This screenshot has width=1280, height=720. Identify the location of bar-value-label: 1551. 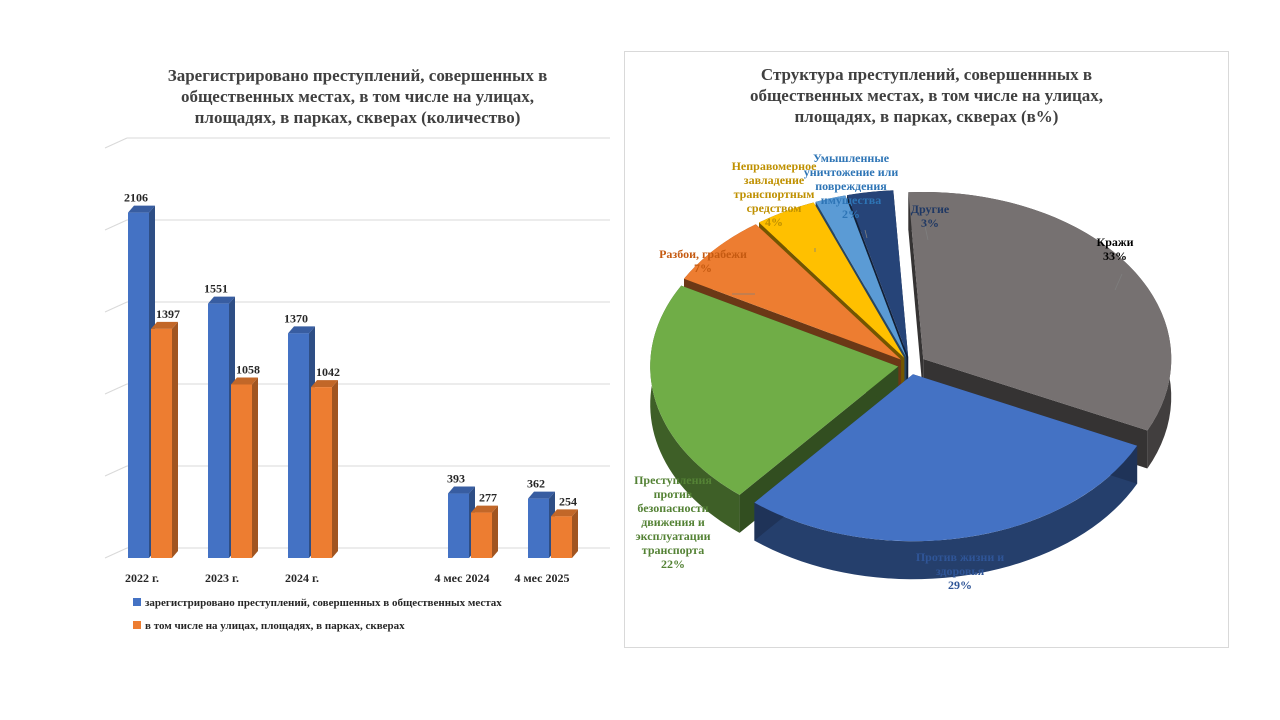
(216, 289).